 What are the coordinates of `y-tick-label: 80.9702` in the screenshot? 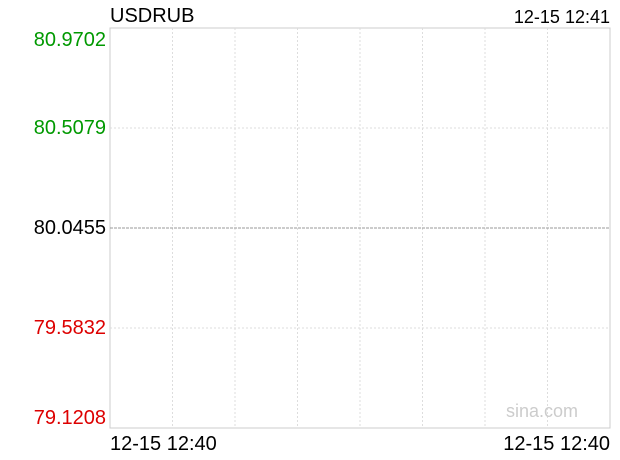 It's located at (69, 40).